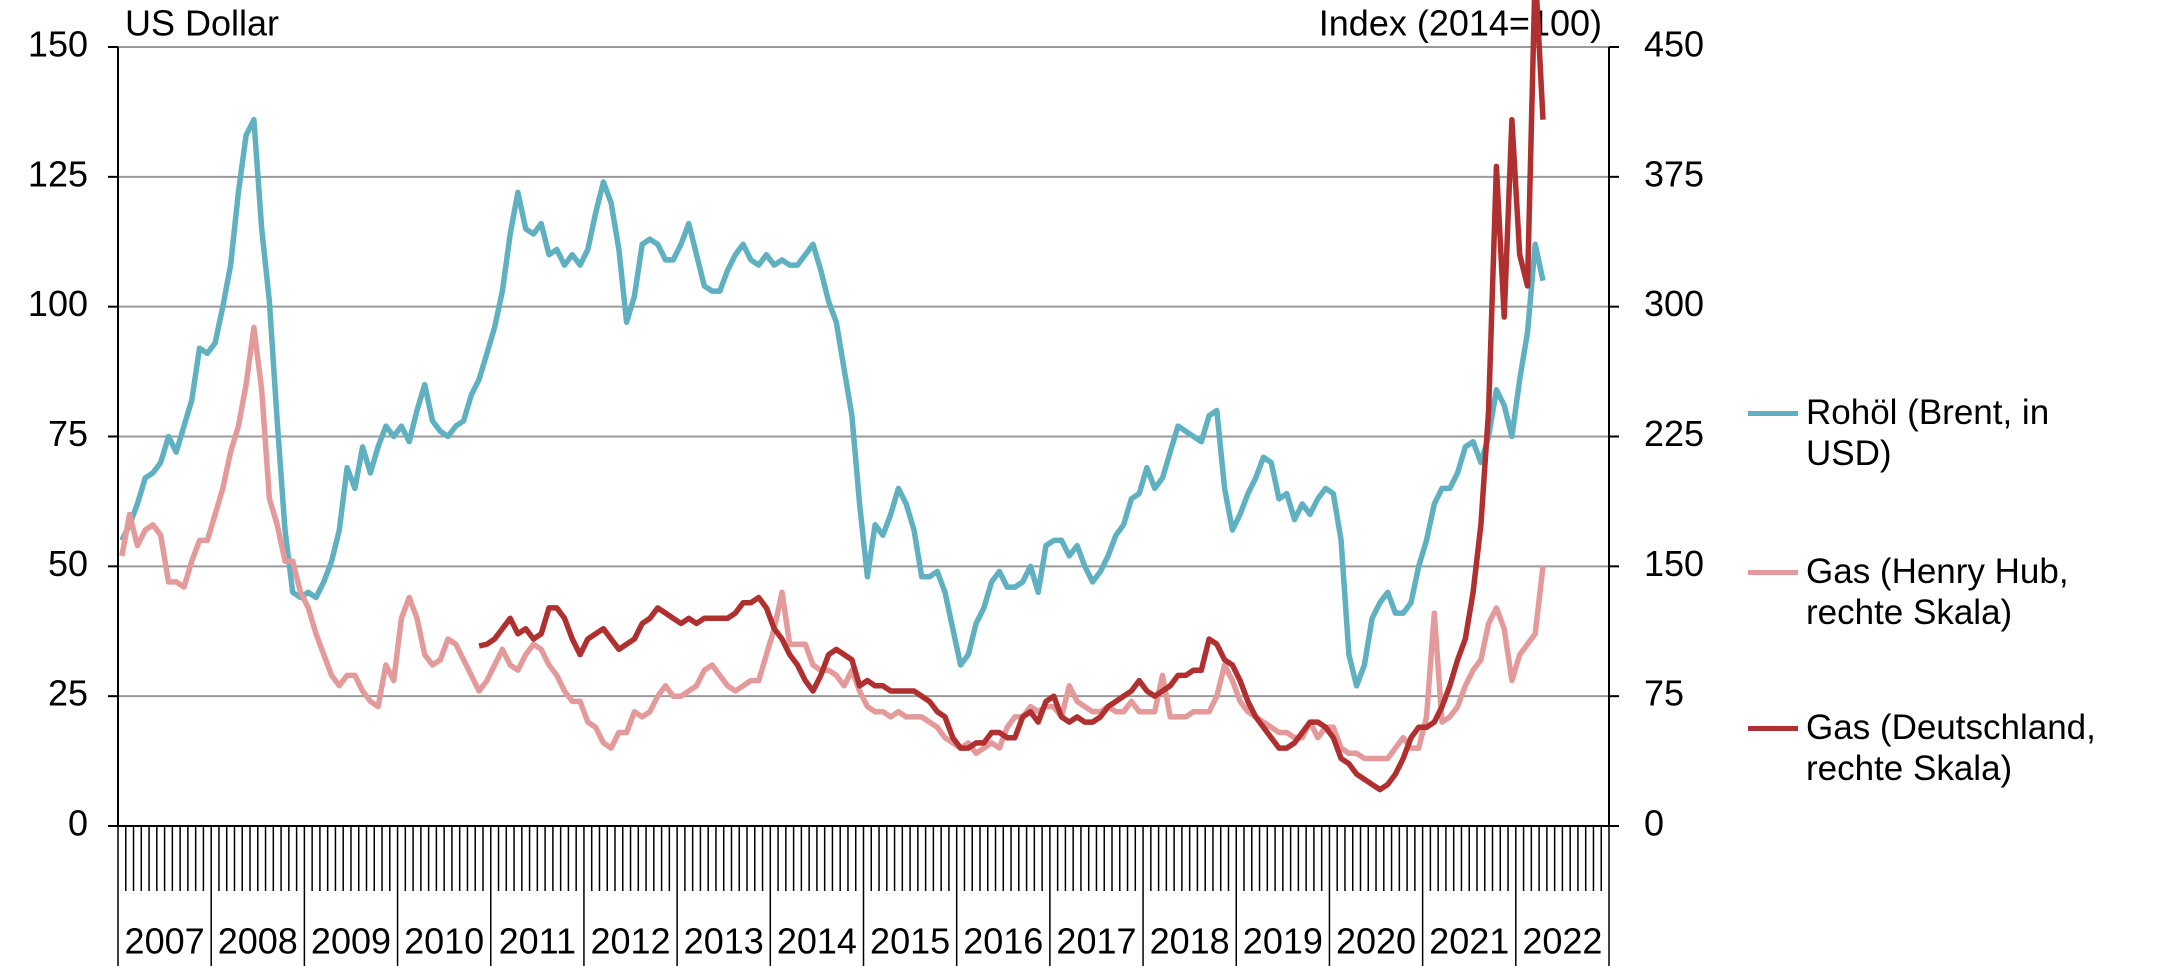 Image resolution: width=2184 pixels, height=966 pixels. I want to click on x-tick-label: 2014, so click(817, 941).